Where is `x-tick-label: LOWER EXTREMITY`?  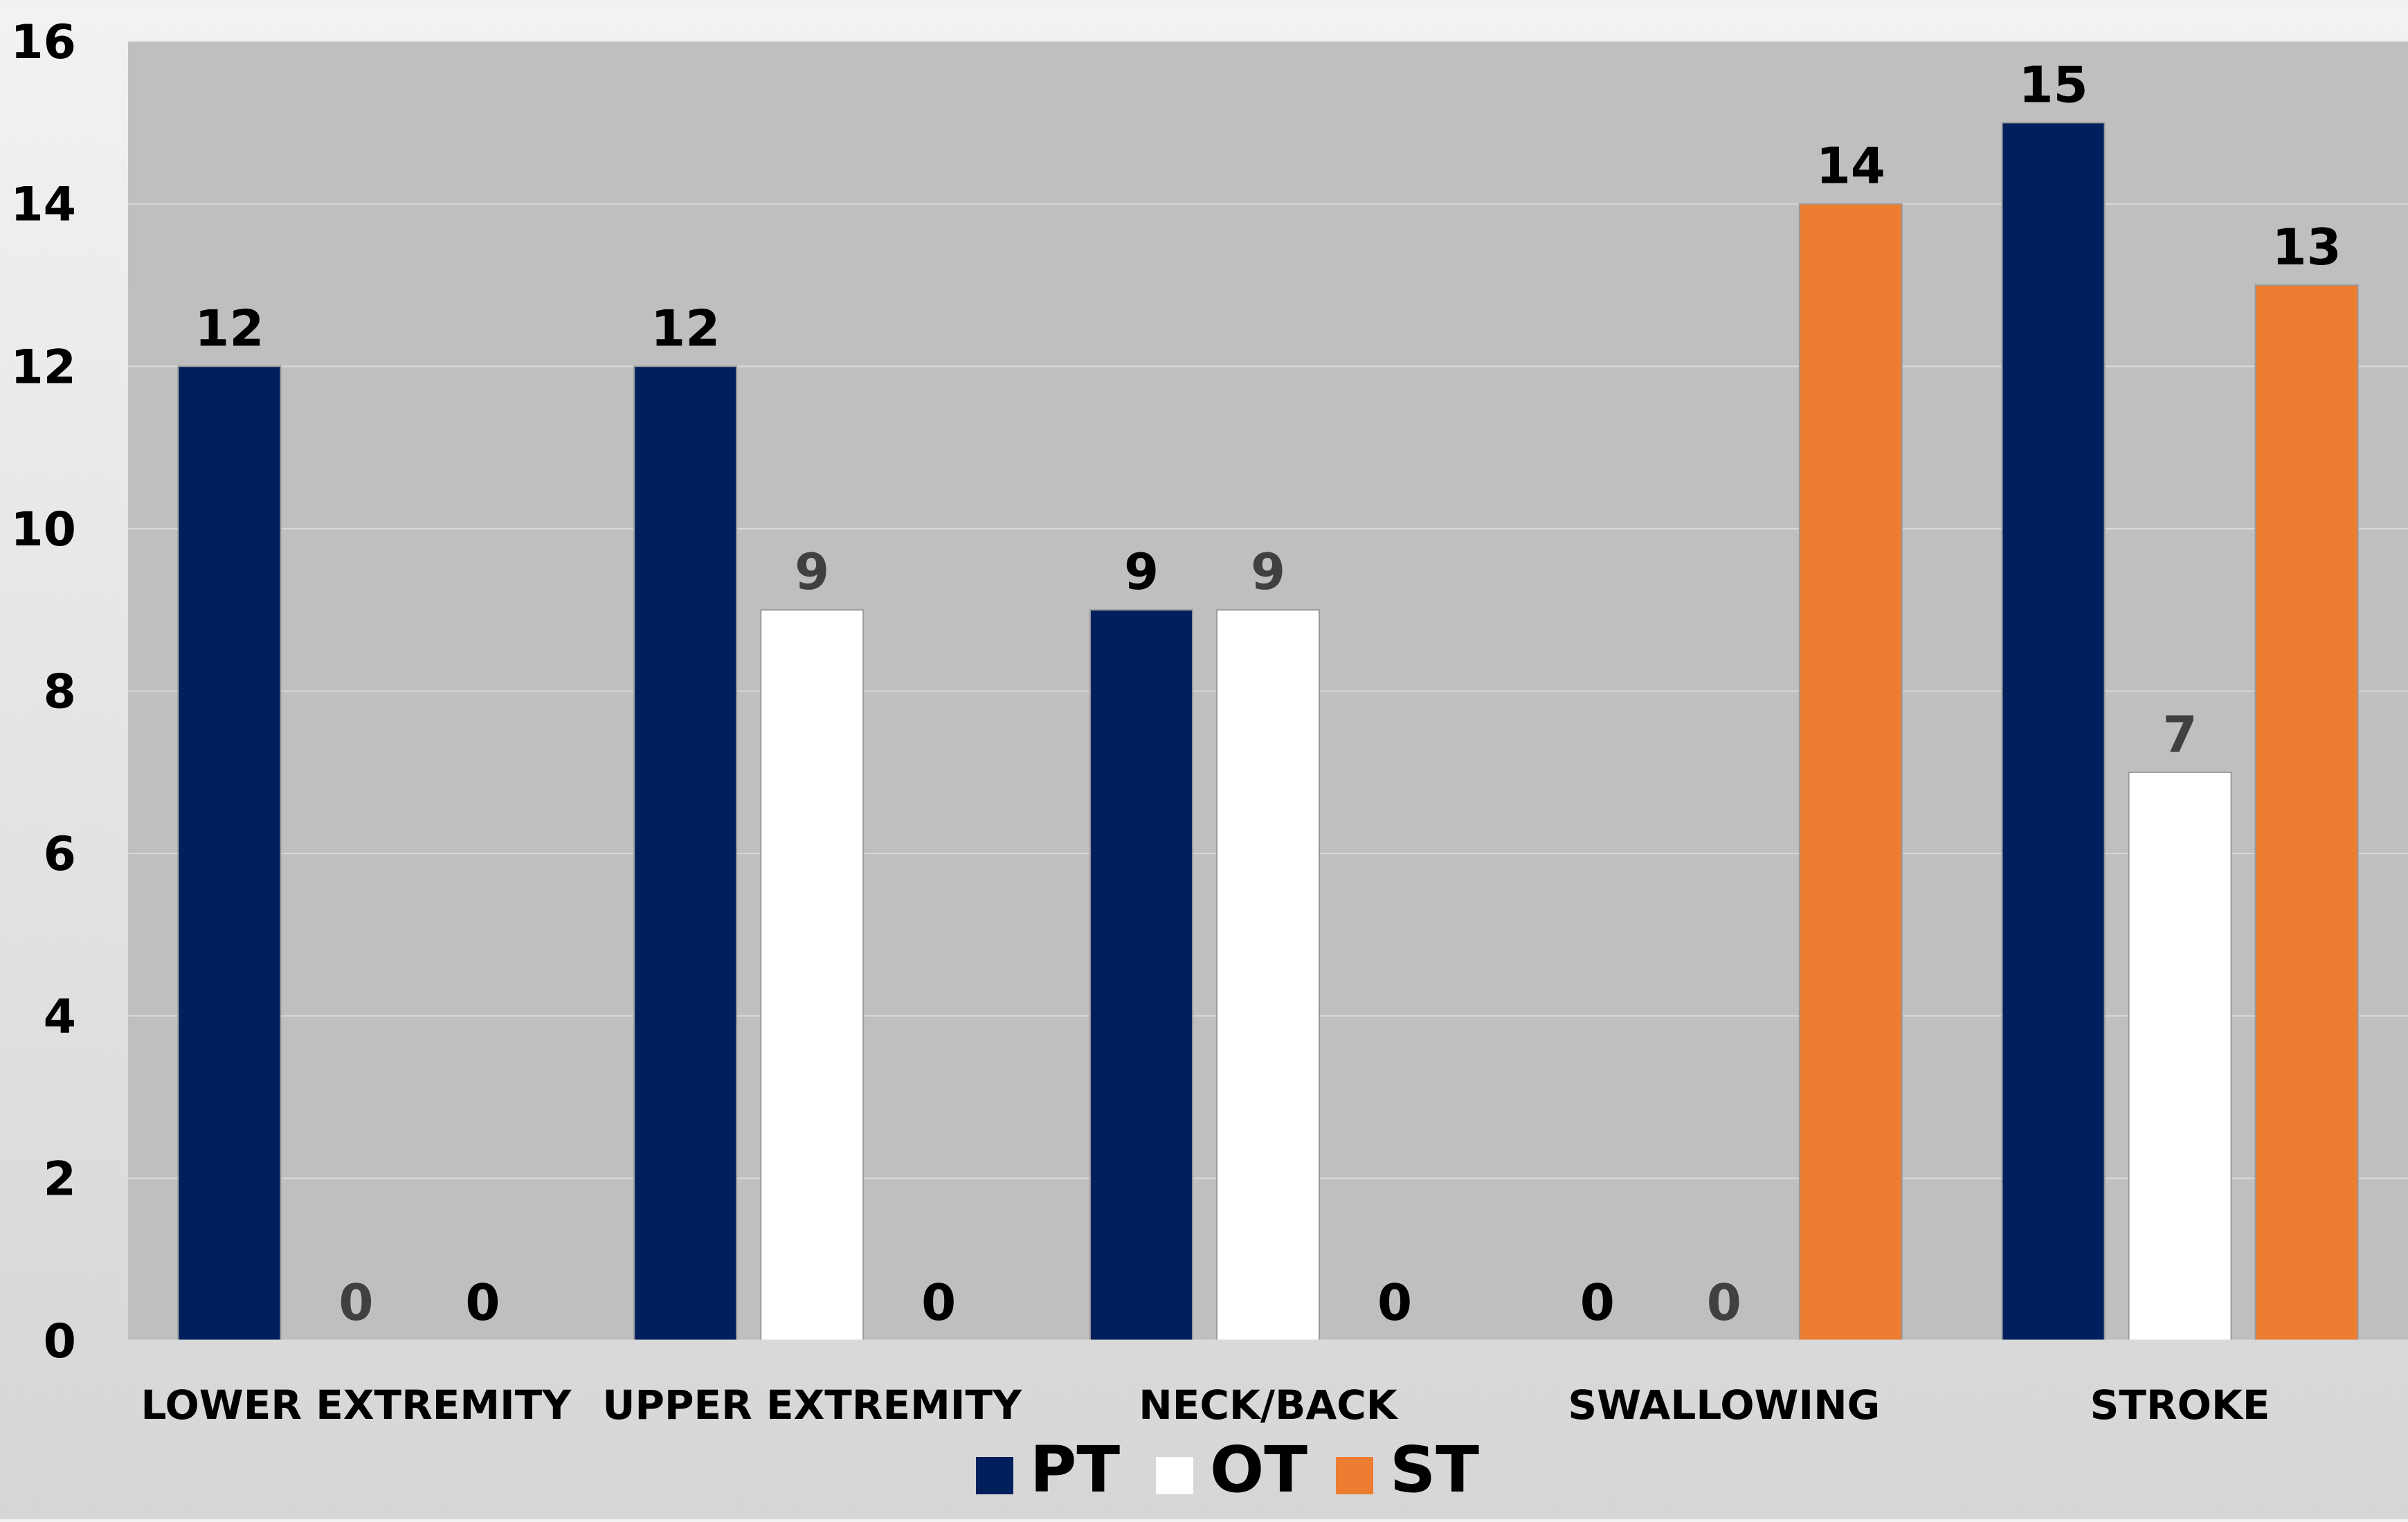
x-tick-label: LOWER EXTREMITY is located at coordinates (356, 1405).